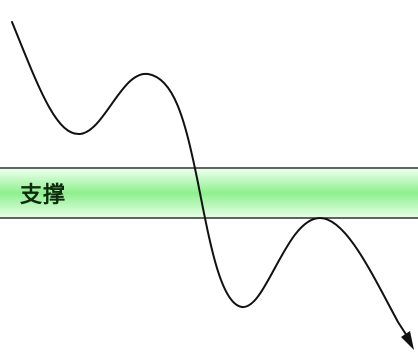  I want to click on support-band-label: 支撑, so click(43, 195).